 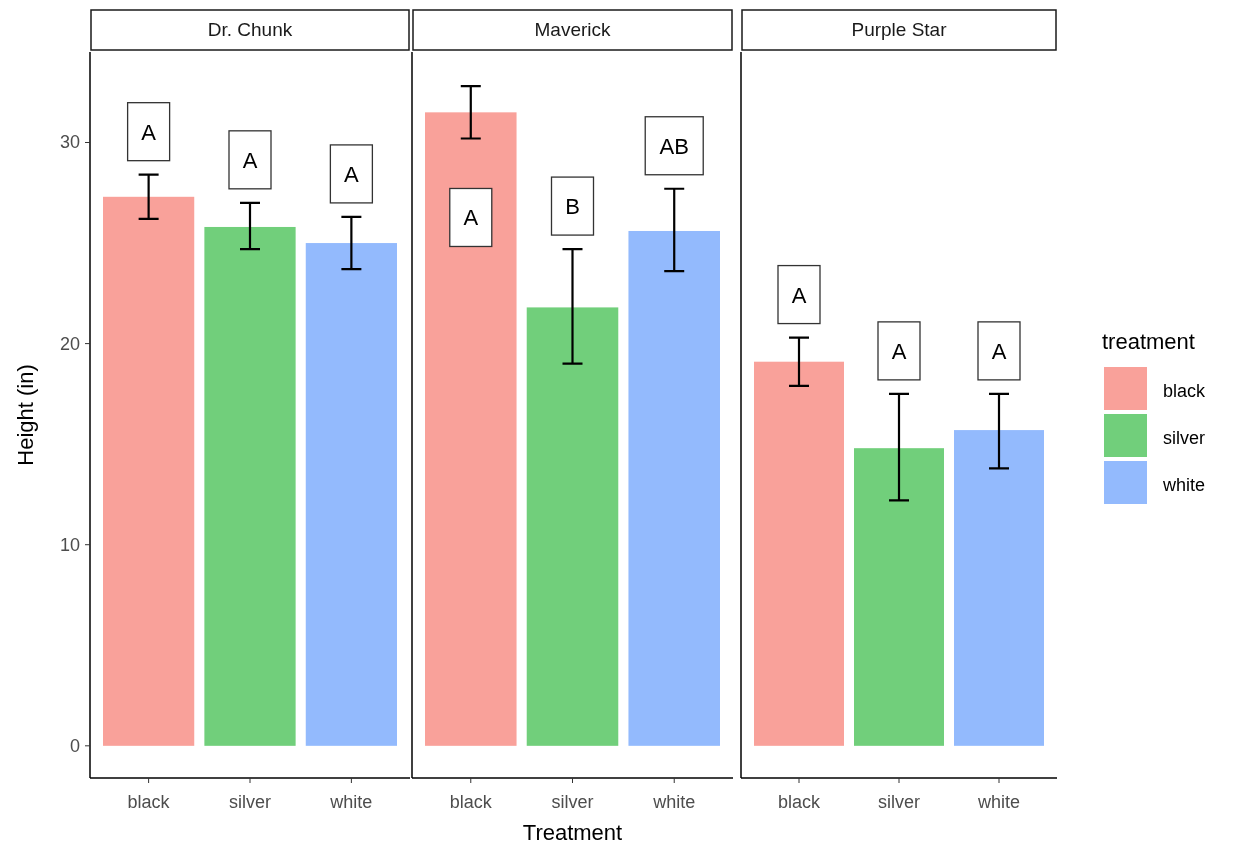 I want to click on y-tick-label: 10, so click(x=69, y=544).